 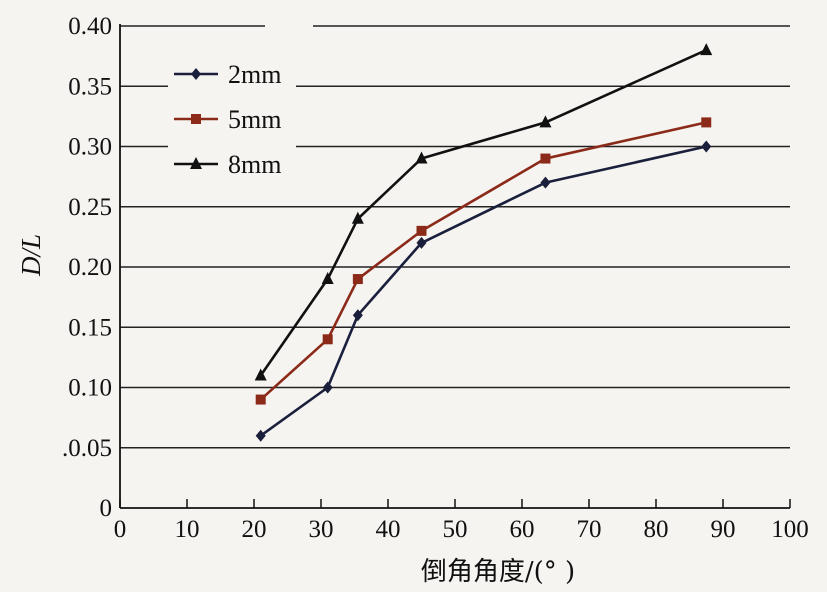 I want to click on legend-label: 5mm, so click(x=254, y=119).